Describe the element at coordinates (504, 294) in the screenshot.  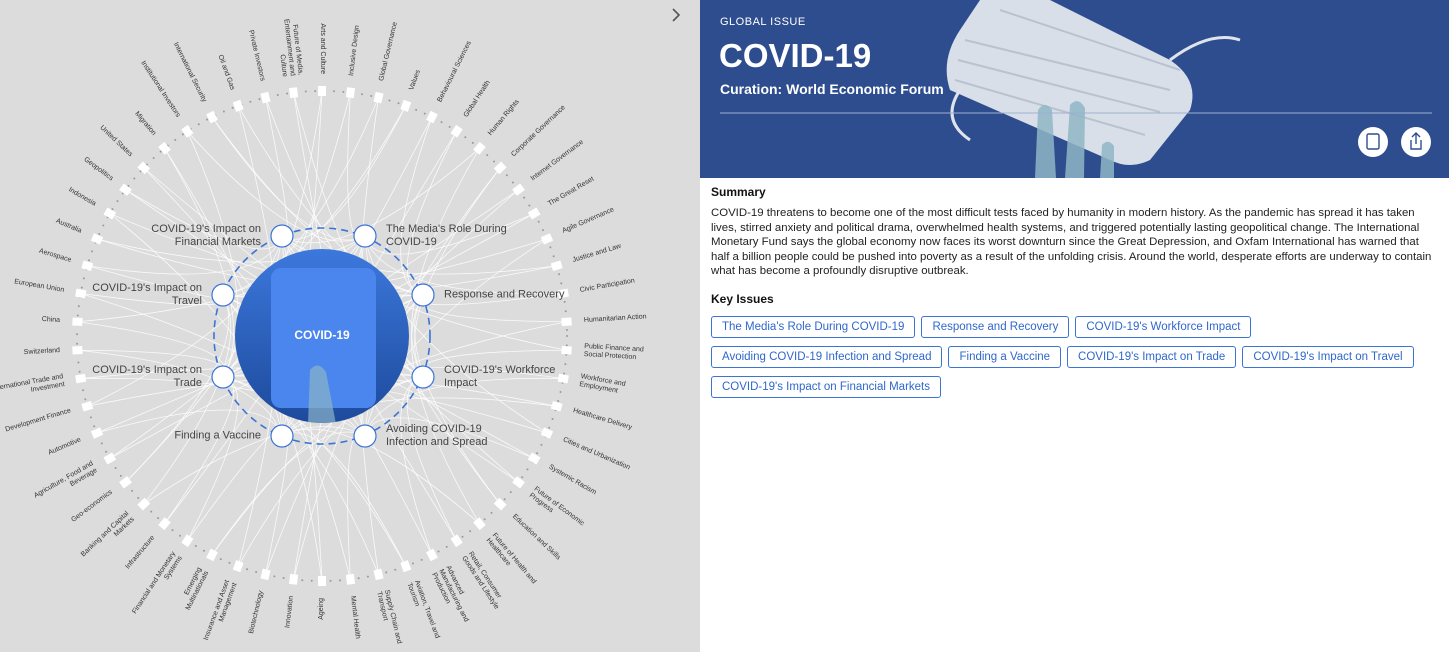
I see `key-issue-label: Response and Recovery` at that location.